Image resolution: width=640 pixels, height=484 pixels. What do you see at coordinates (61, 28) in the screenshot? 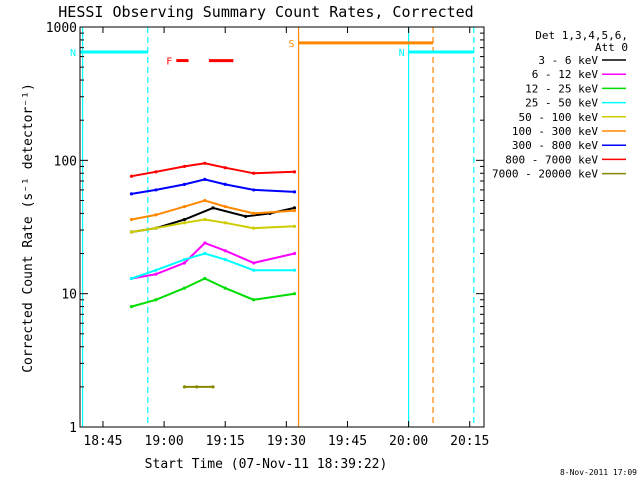
I see `y-tick-label: 1000` at bounding box center [61, 28].